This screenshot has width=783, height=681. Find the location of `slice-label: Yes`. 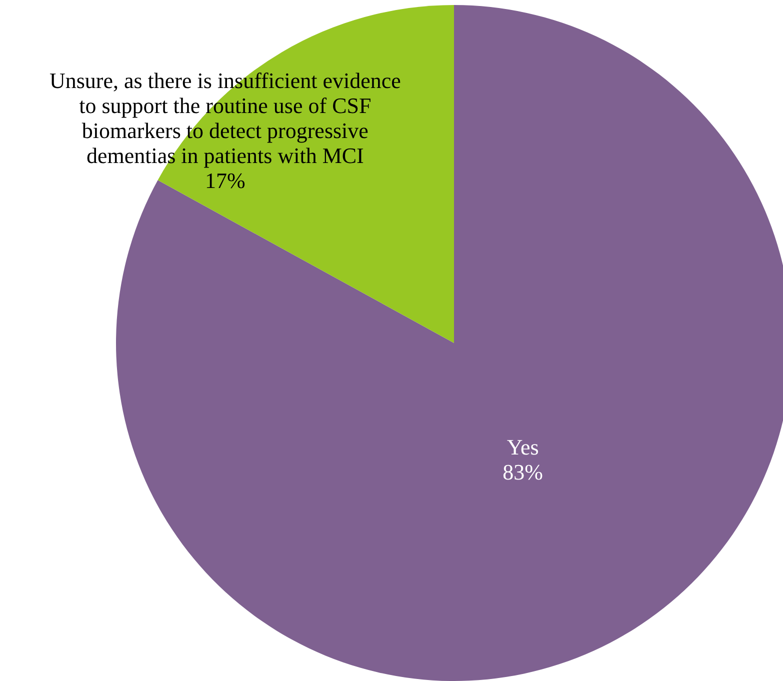

slice-label: Yes is located at coordinates (522, 447).